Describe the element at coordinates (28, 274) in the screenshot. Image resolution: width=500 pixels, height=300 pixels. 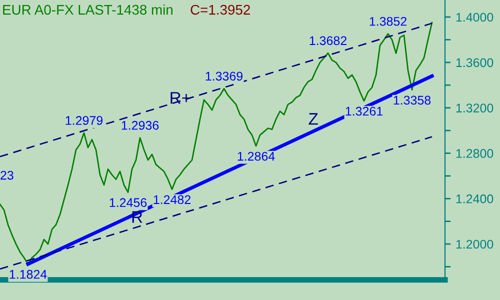
I see `annotation: 1.1824` at that location.